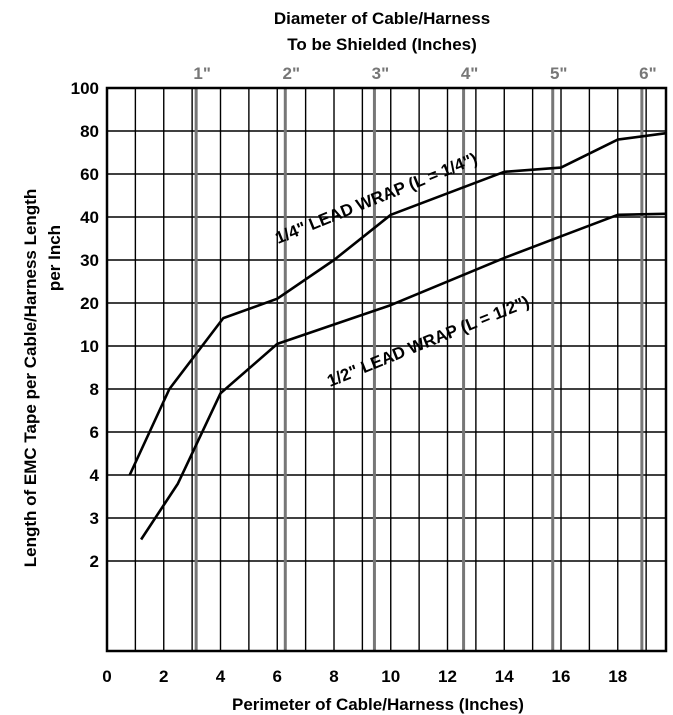 This screenshot has width=673, height=715. Describe the element at coordinates (648, 73) in the screenshot. I see `top-tick-label: 6"` at that location.